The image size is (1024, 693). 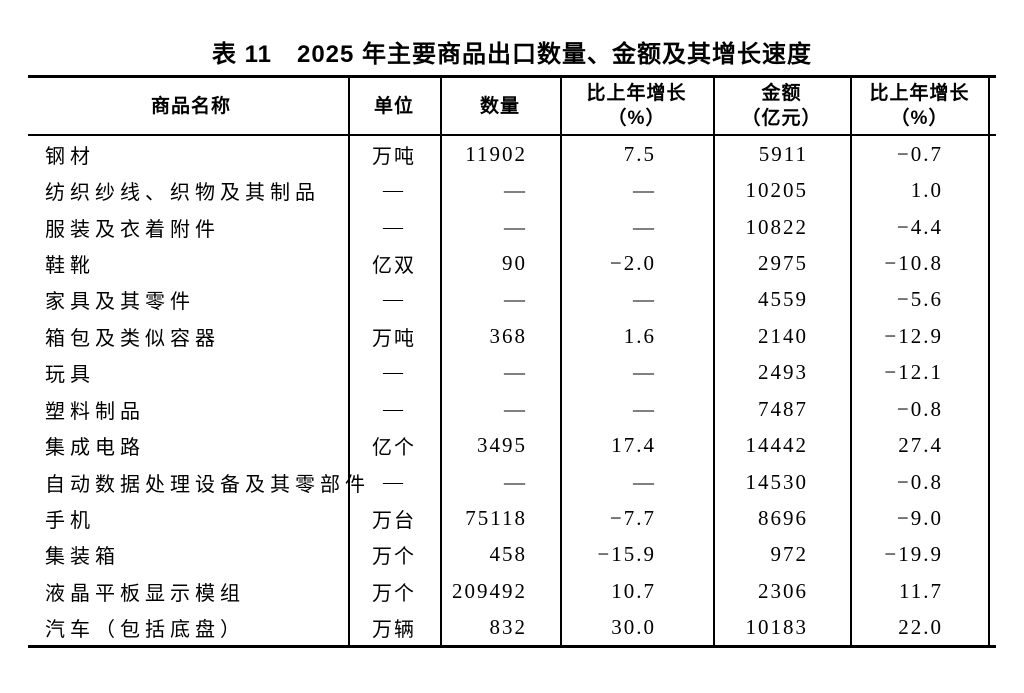 What do you see at coordinates (182, 193) in the screenshot?
I see `cell-name: 纺织纱线、织物及其制品` at bounding box center [182, 193].